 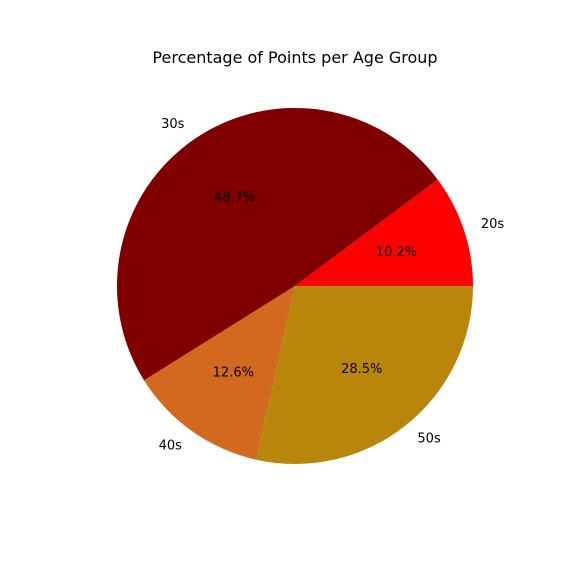 I want to click on pie-percent-label: 12.6%, so click(x=233, y=373).